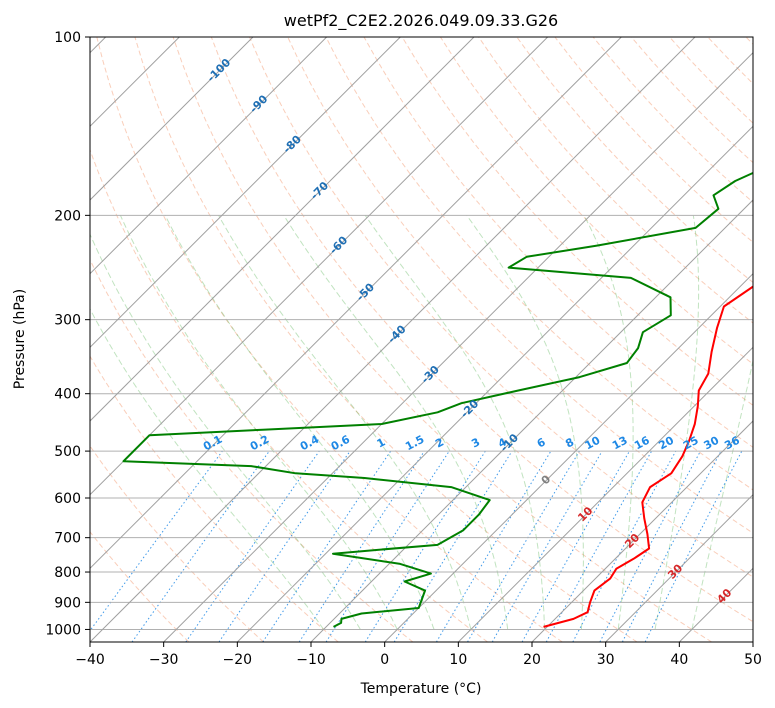  Describe the element at coordinates (691, 443) in the screenshot. I see `mixing-ratio-label: 25` at that location.